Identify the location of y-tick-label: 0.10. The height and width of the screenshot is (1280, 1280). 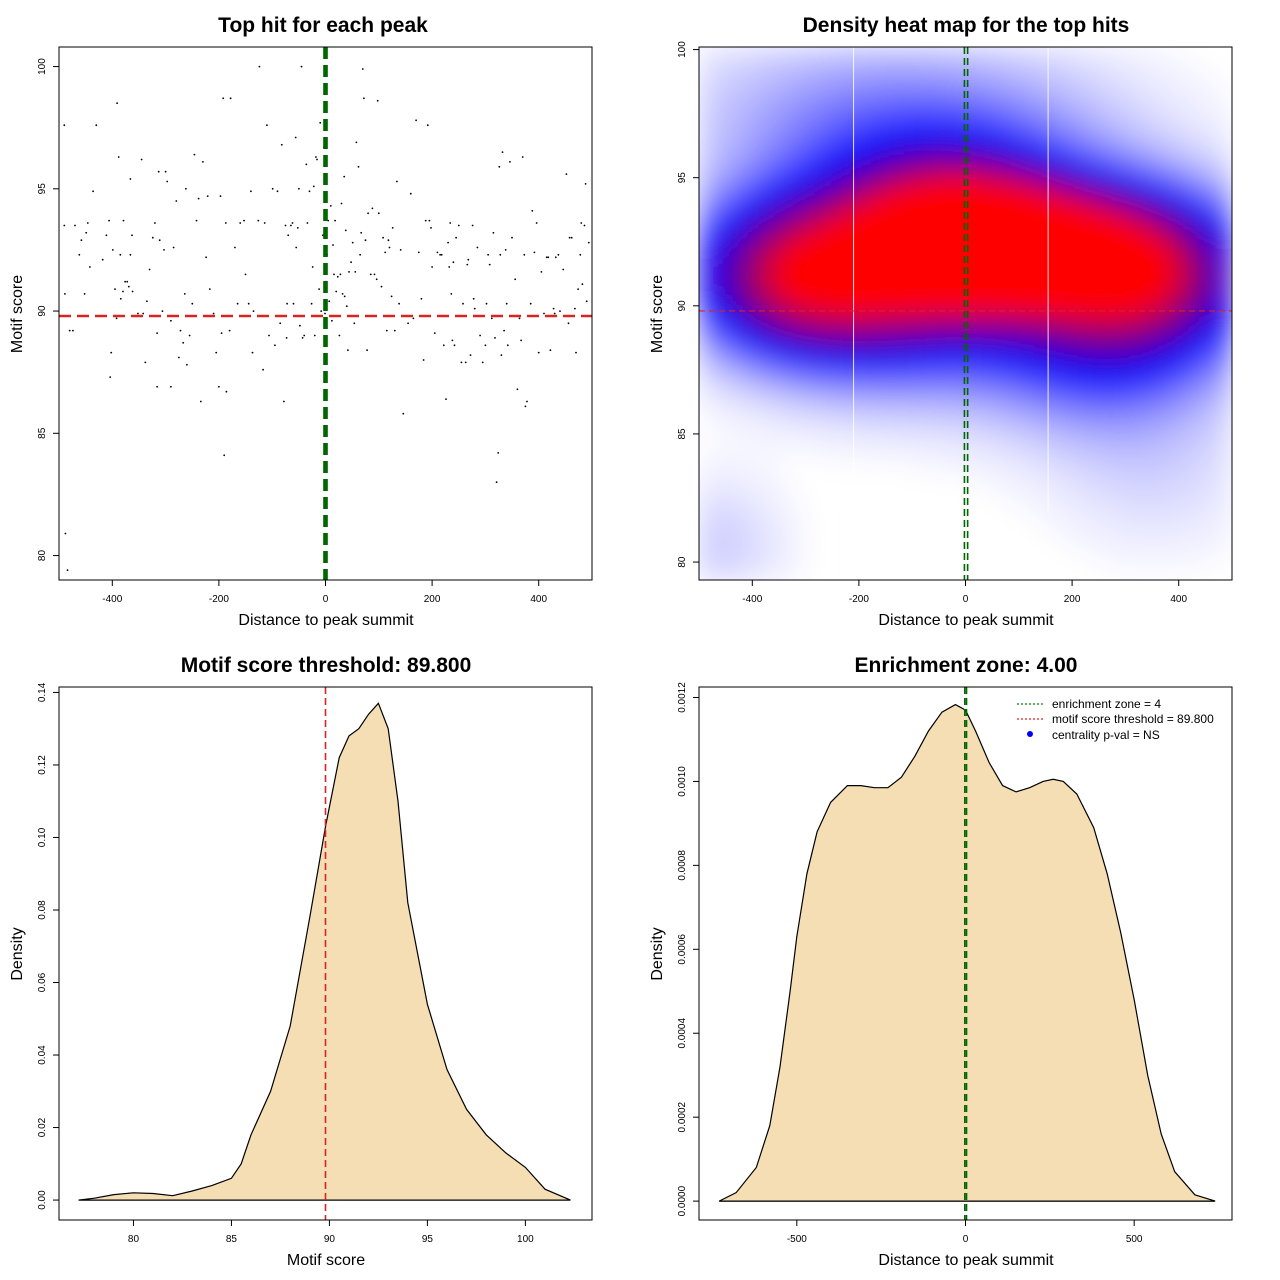
(42, 837).